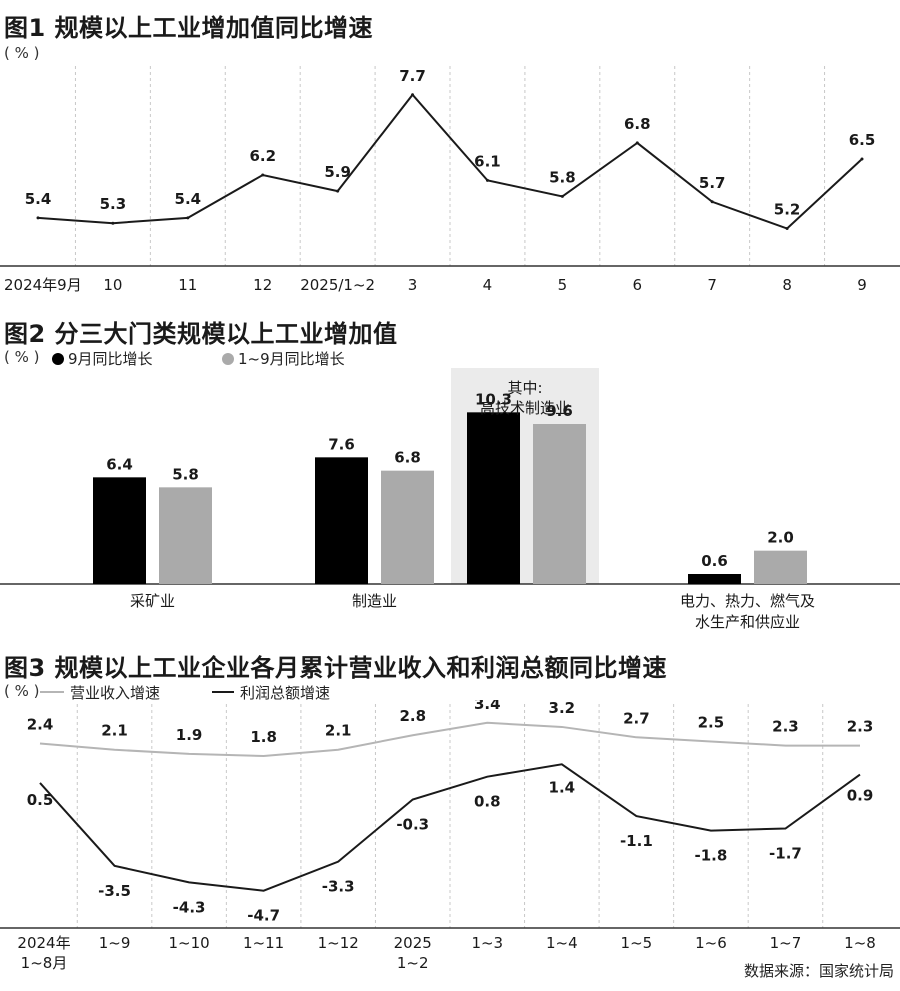 The height and width of the screenshot is (991, 900). What do you see at coordinates (562, 177) in the screenshot?
I see `chart1-data-label: 5.8` at bounding box center [562, 177].